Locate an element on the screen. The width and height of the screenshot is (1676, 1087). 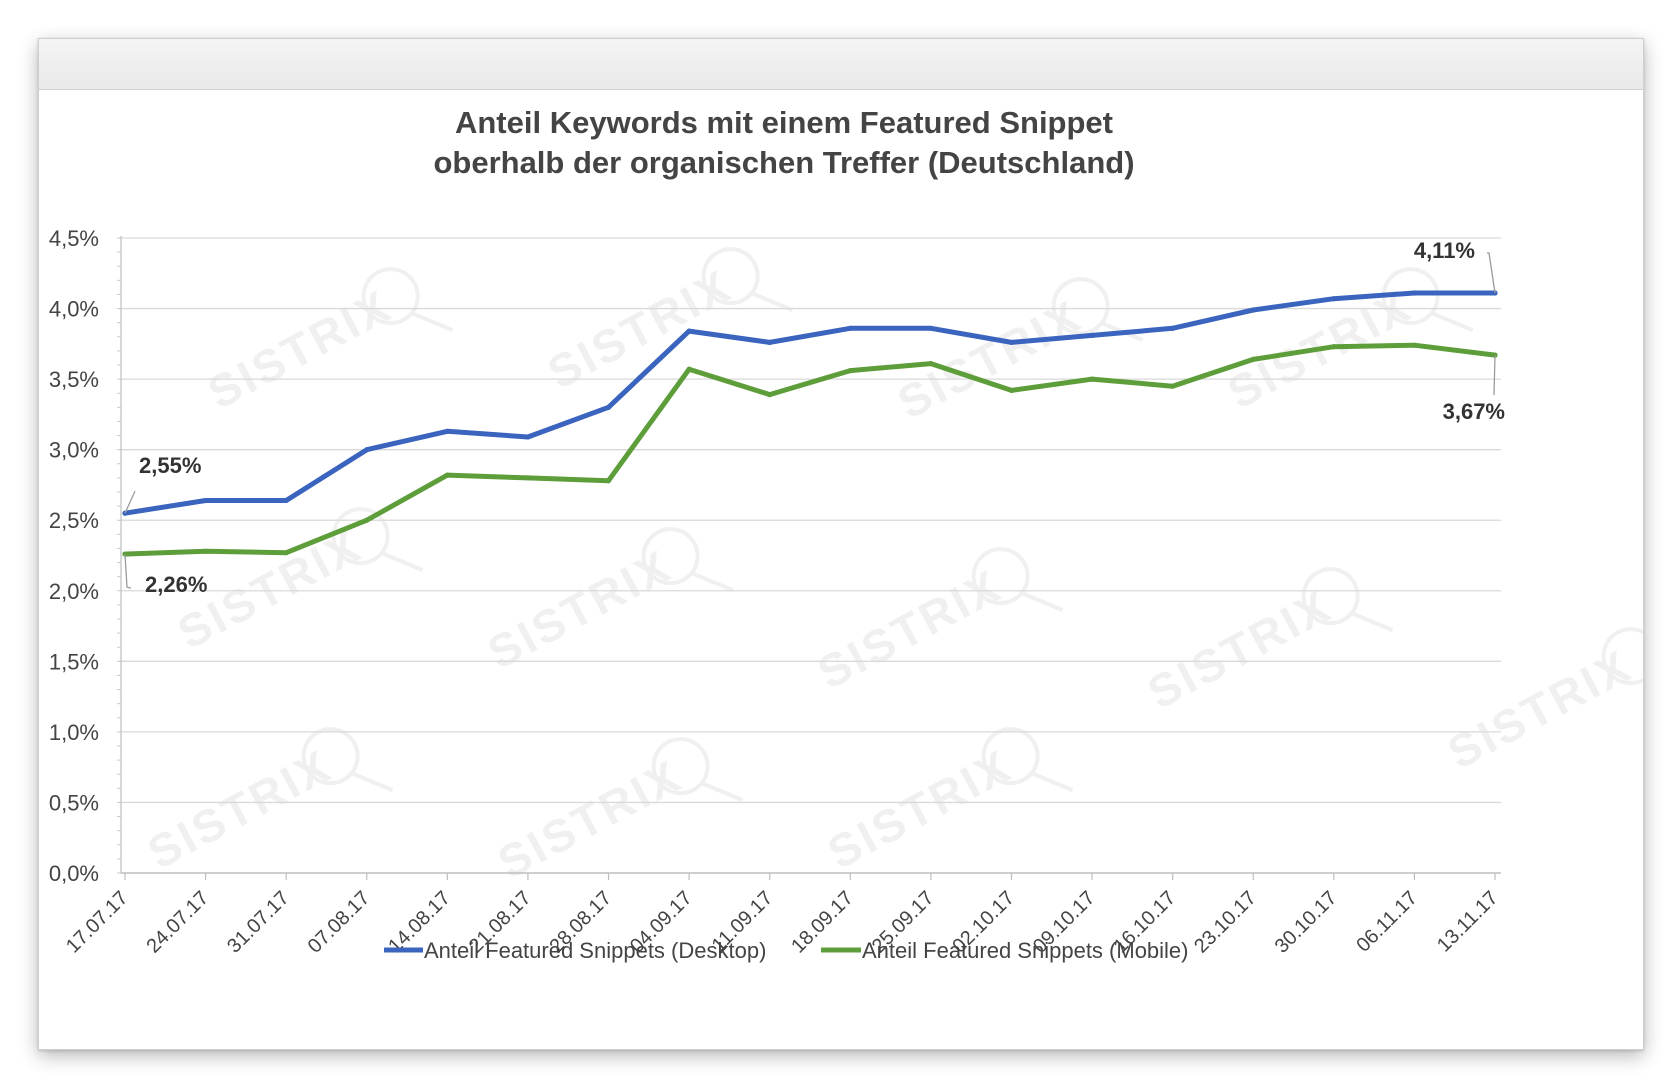
y-tick-label: 4,5% is located at coordinates (74, 238).